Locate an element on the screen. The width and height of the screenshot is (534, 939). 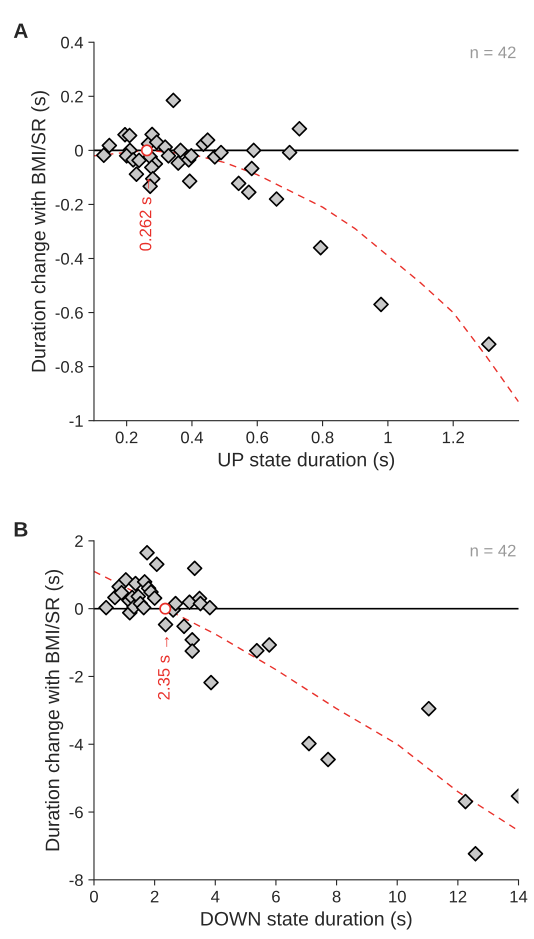
y-tick-label: -0.4 is located at coordinates (70, 258).